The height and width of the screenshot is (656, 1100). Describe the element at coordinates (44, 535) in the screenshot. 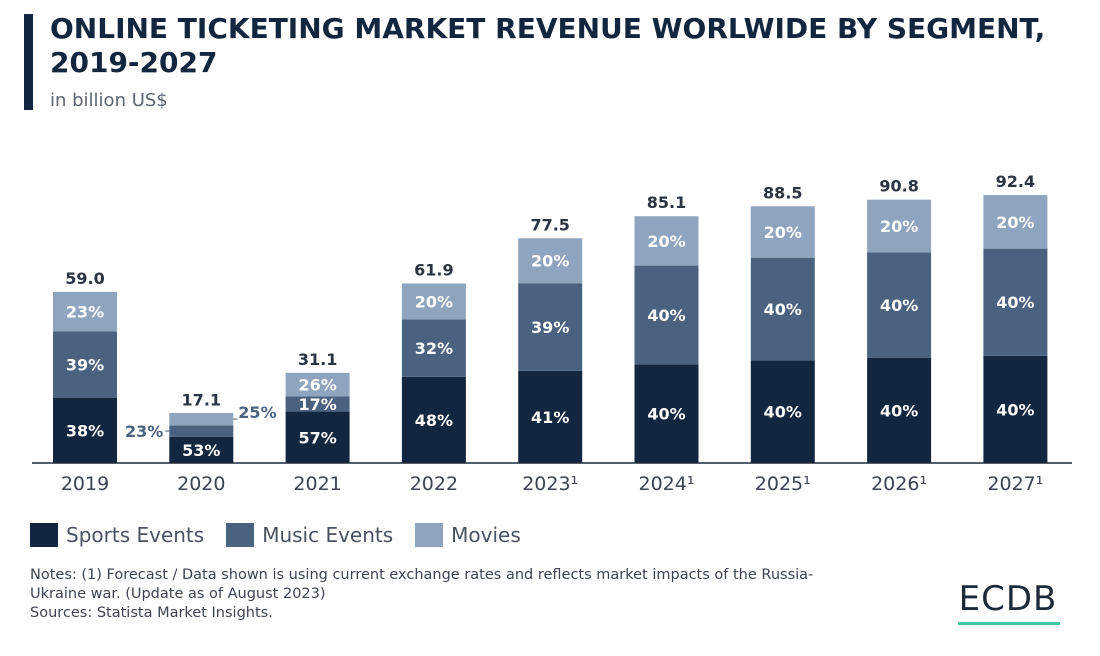

I see `legend-swatch-sports` at that location.